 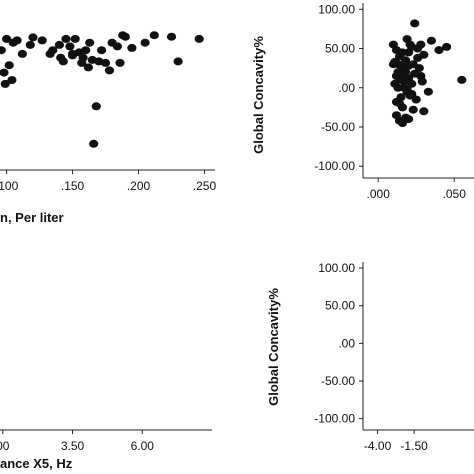 What do you see at coordinates (73, 446) in the screenshot?
I see `x-tick-label: 3.50` at bounding box center [73, 446].